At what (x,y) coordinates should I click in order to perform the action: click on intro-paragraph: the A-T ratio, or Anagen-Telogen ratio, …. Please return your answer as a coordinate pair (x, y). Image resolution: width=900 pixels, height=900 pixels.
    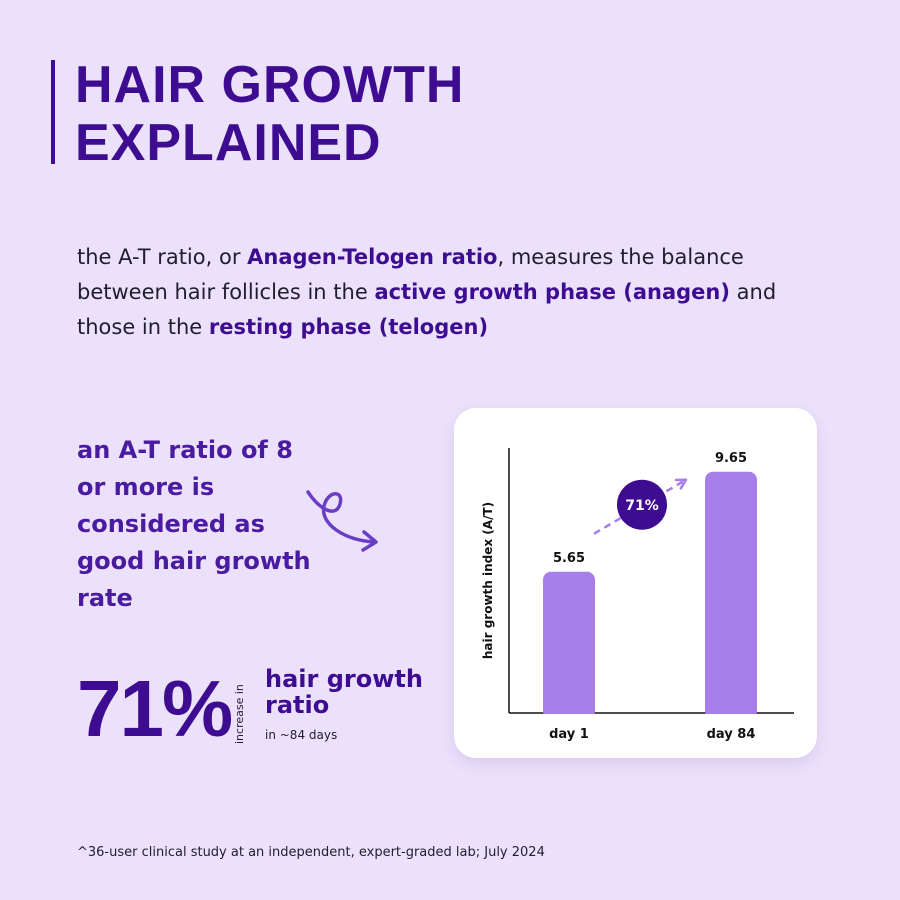
    Looking at the image, I should click on (457, 292).